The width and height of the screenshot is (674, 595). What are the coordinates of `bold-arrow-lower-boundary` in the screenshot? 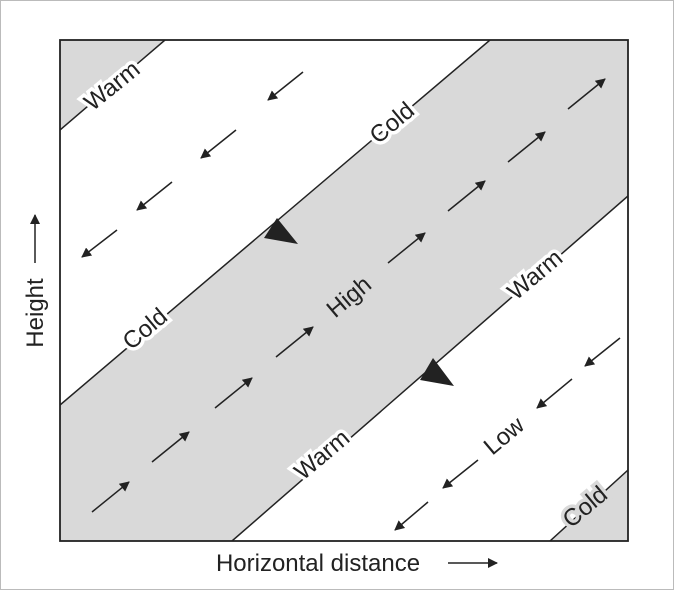 It's located at (437, 372).